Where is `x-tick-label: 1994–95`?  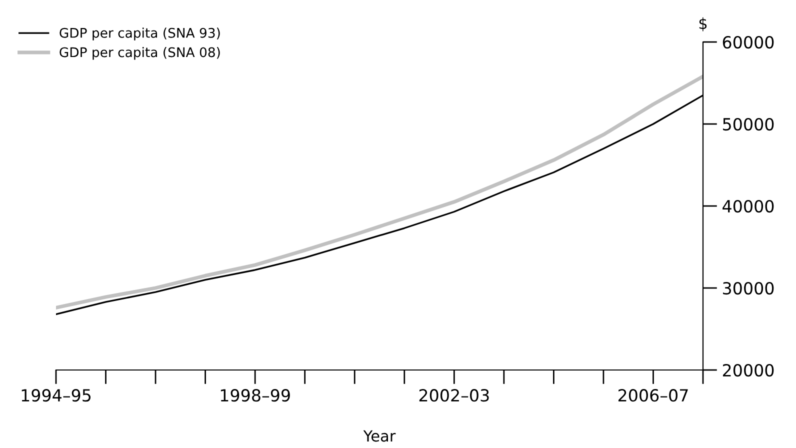
x-tick-label: 1994–95 is located at coordinates (56, 395).